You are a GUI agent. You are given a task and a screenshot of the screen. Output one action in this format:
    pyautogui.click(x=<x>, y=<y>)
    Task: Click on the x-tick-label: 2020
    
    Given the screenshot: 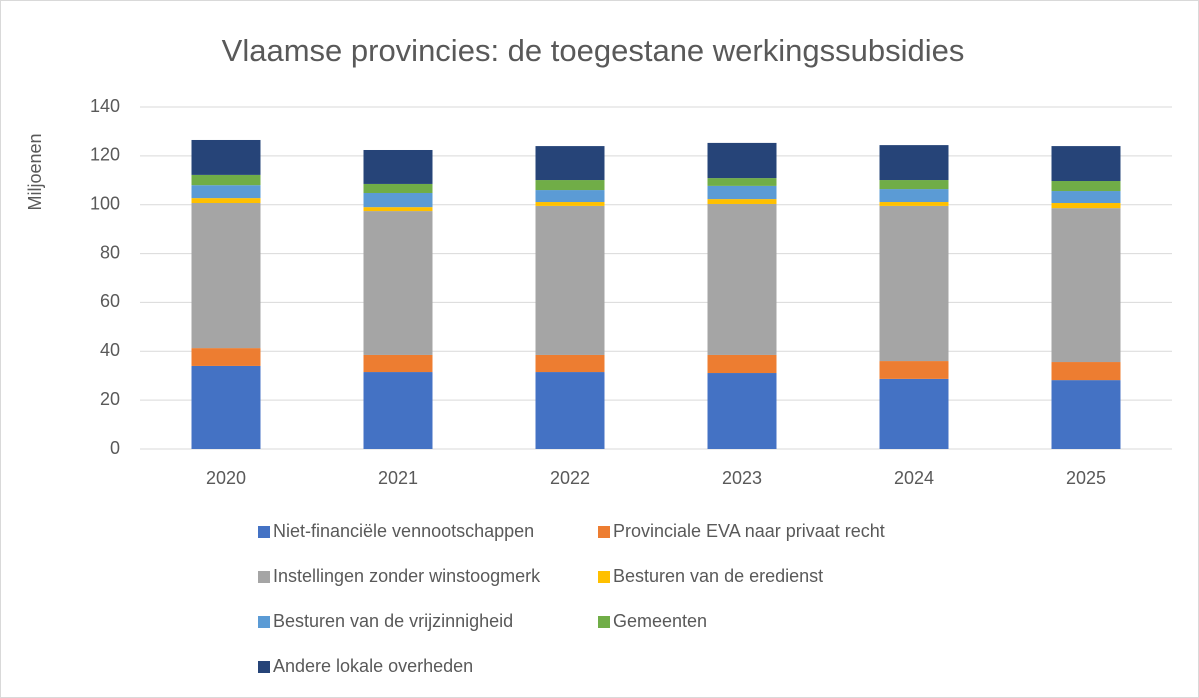 What is the action you would take?
    pyautogui.click(x=226, y=478)
    